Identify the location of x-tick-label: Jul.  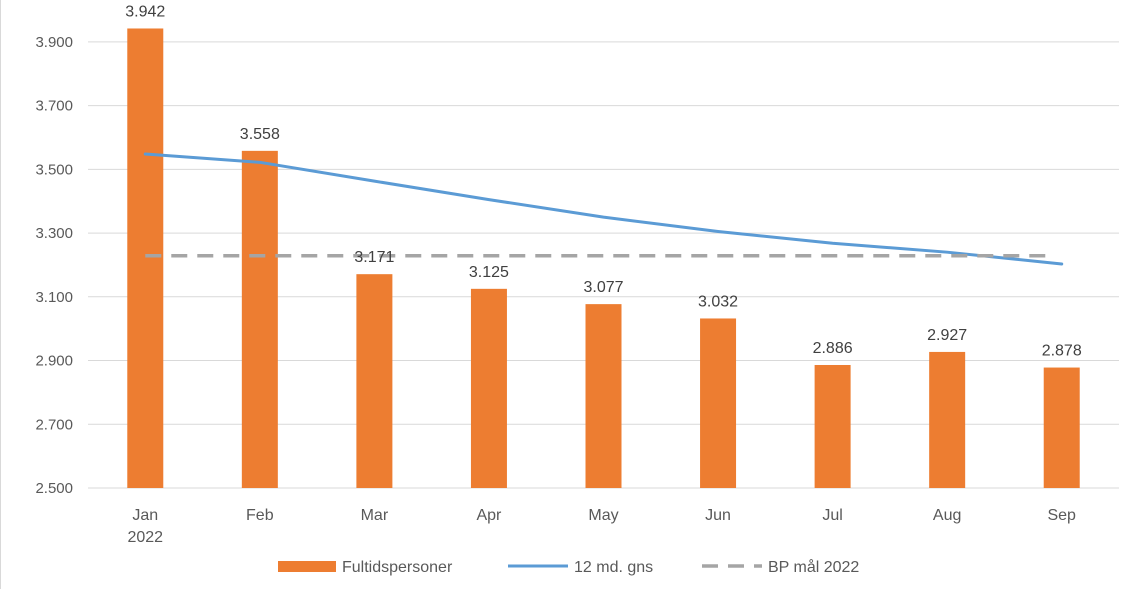
(832, 515).